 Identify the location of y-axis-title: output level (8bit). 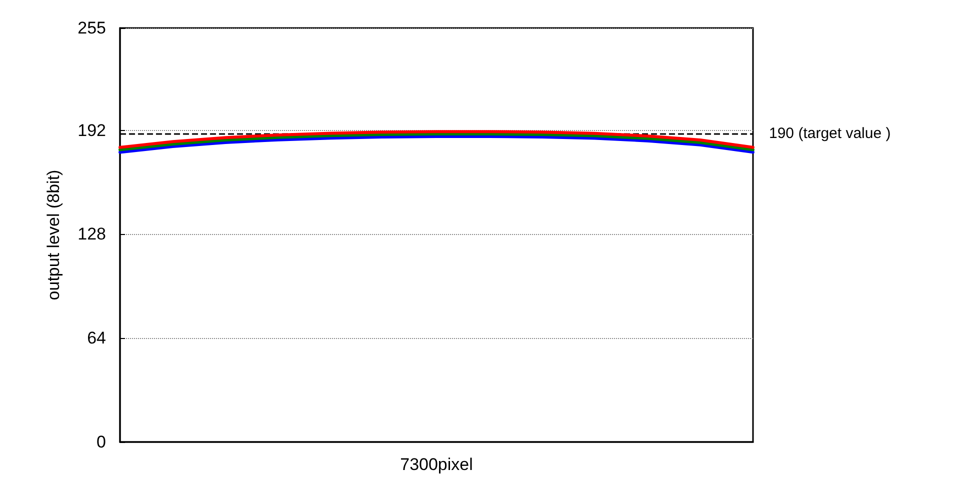
(53, 235).